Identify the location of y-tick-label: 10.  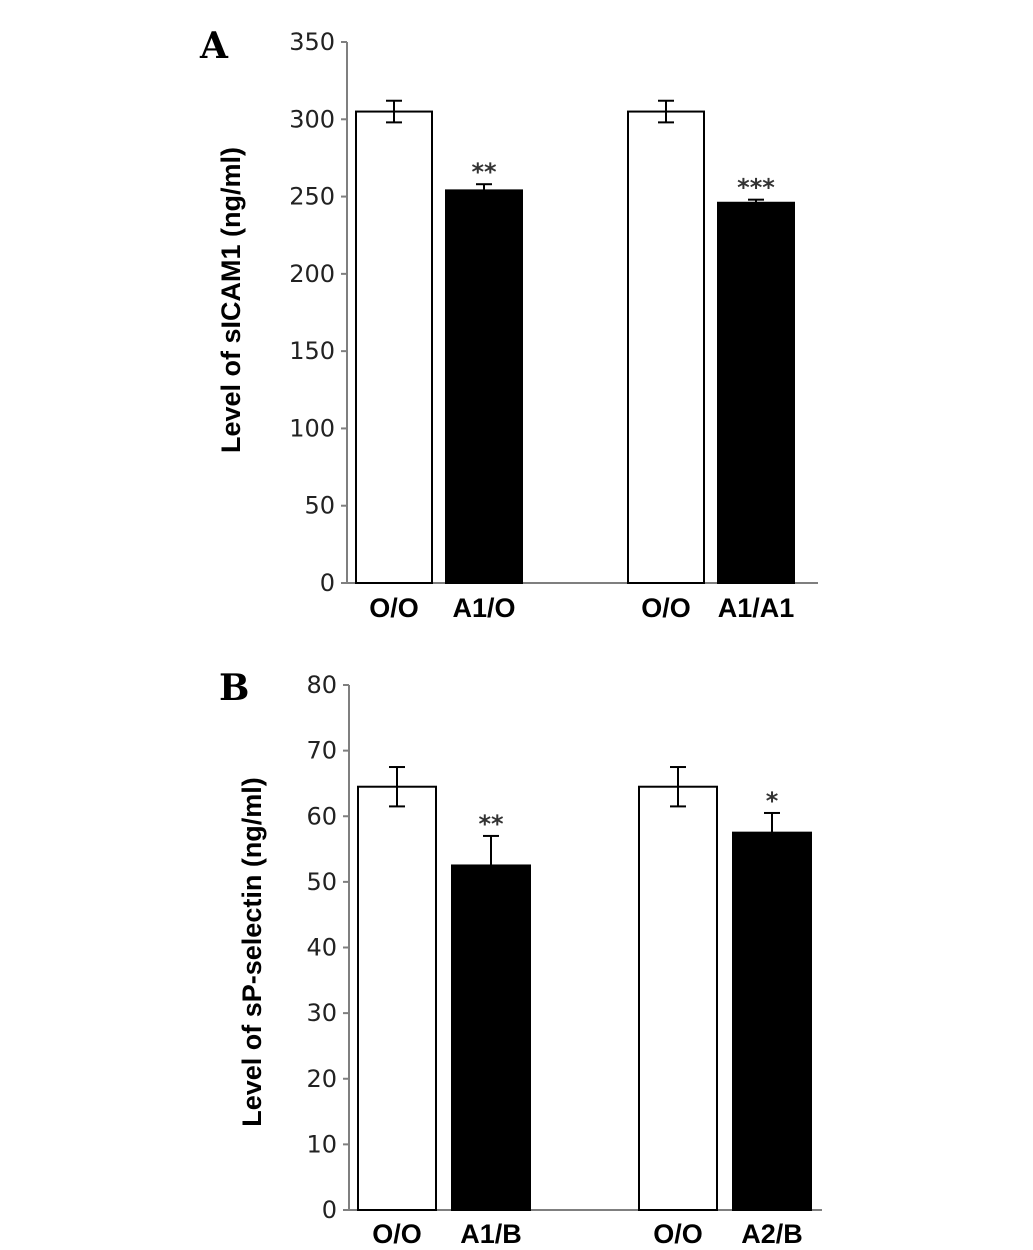
(321, 1144).